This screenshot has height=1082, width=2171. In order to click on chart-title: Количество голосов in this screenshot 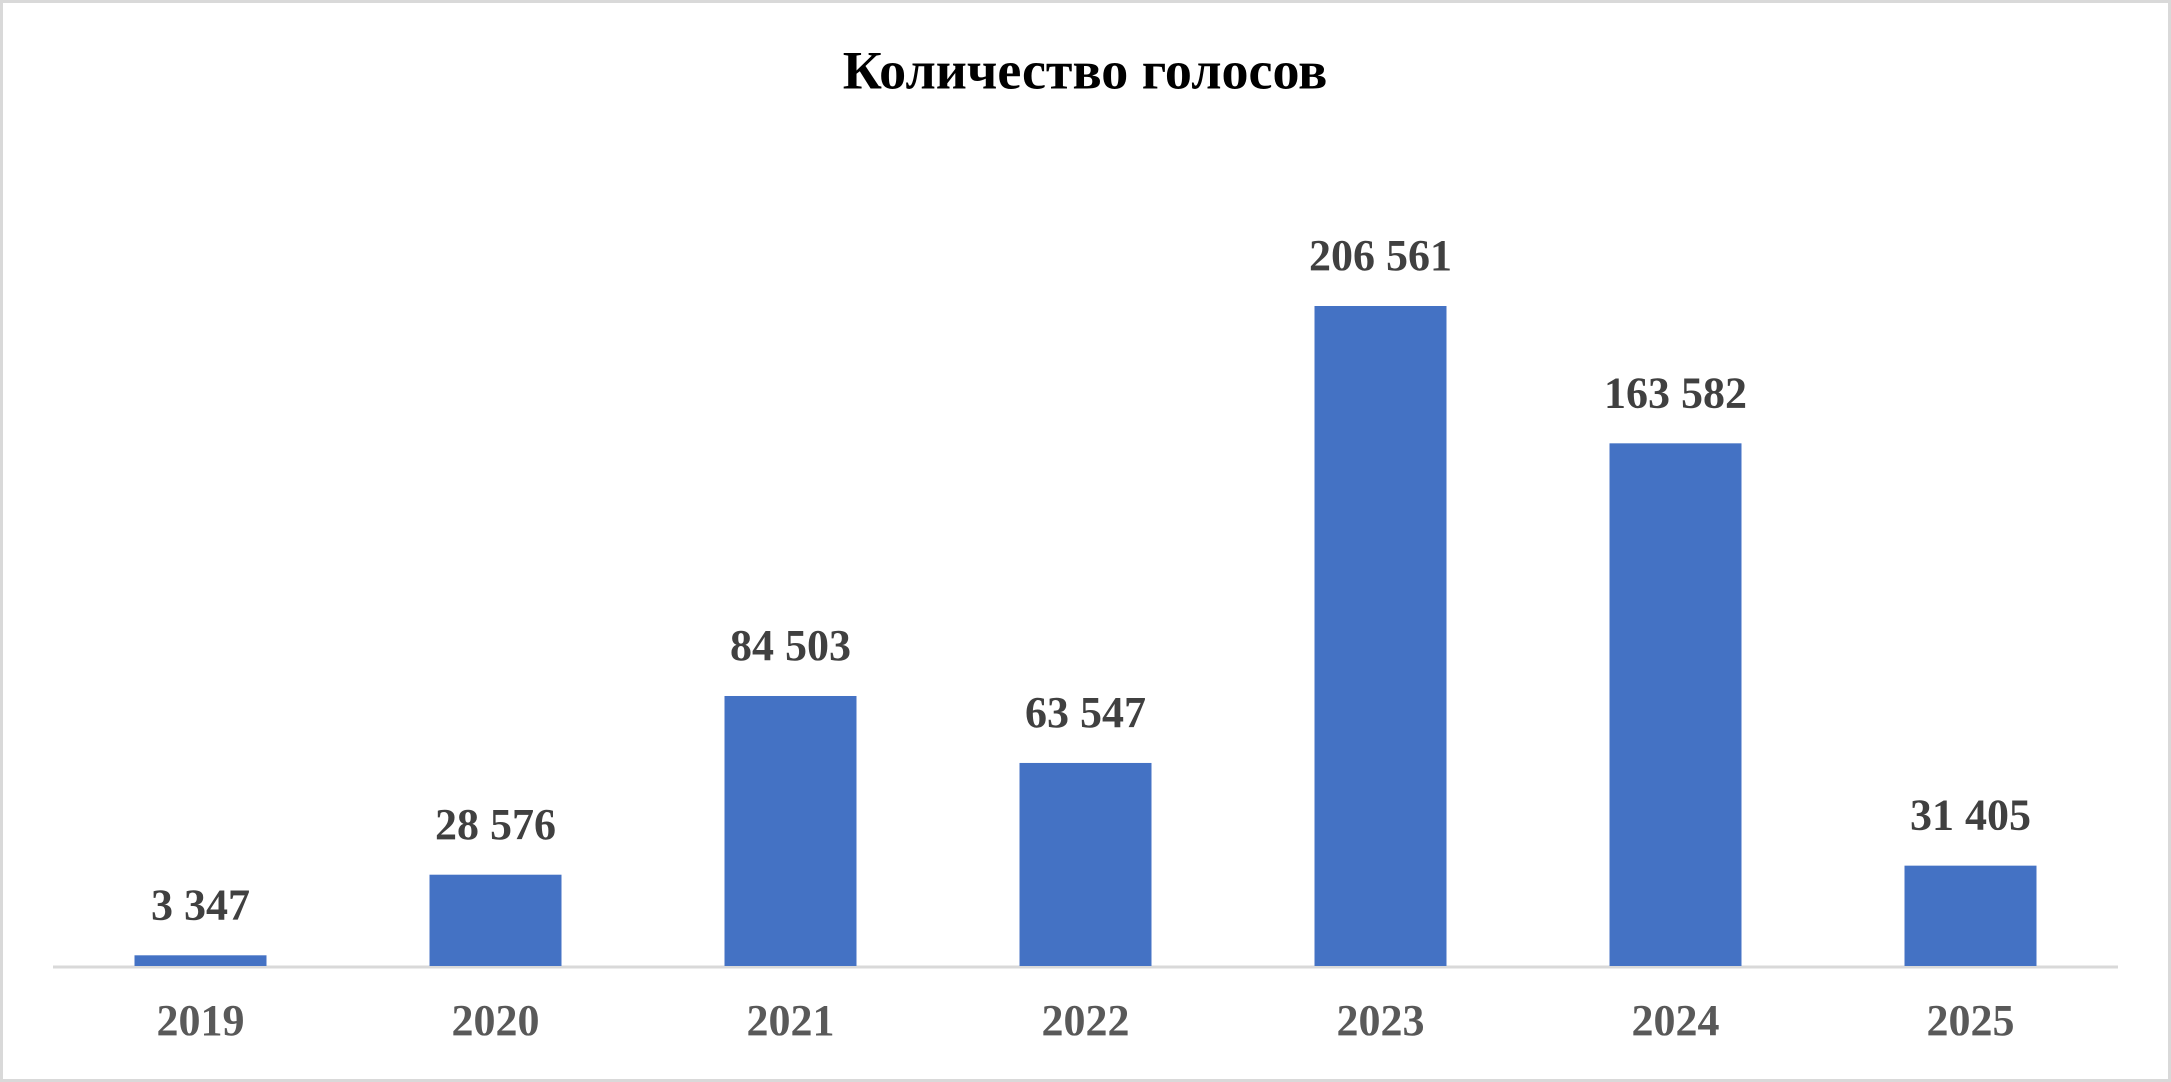, I will do `click(1085, 70)`.